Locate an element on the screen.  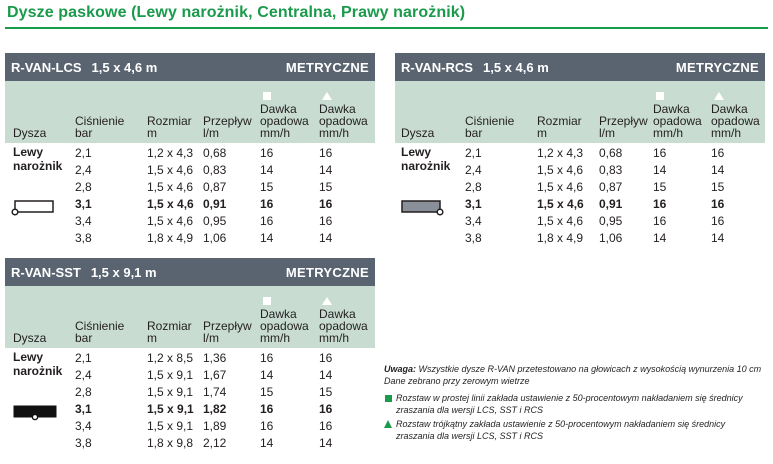
column-header-rozmiar: Rozmiar m is located at coordinates (559, 127).